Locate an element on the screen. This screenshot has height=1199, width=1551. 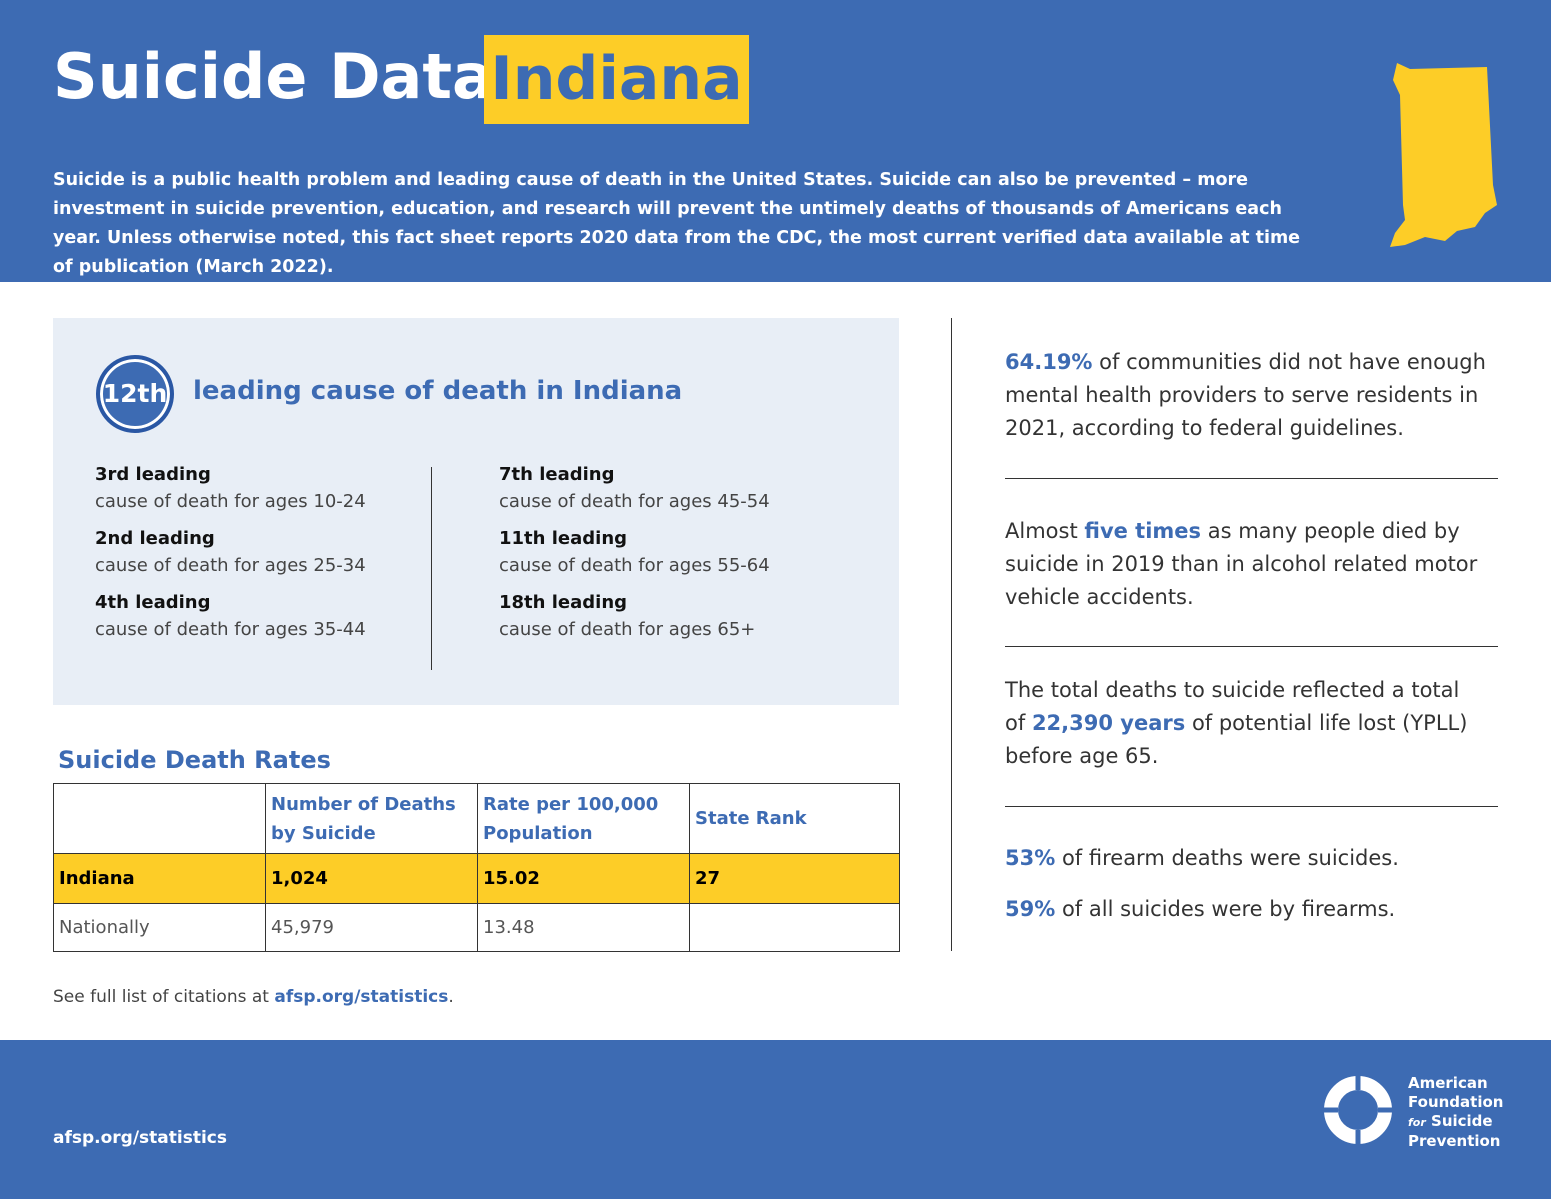
footer-url: afsp.org/statistics is located at coordinates (140, 1138).